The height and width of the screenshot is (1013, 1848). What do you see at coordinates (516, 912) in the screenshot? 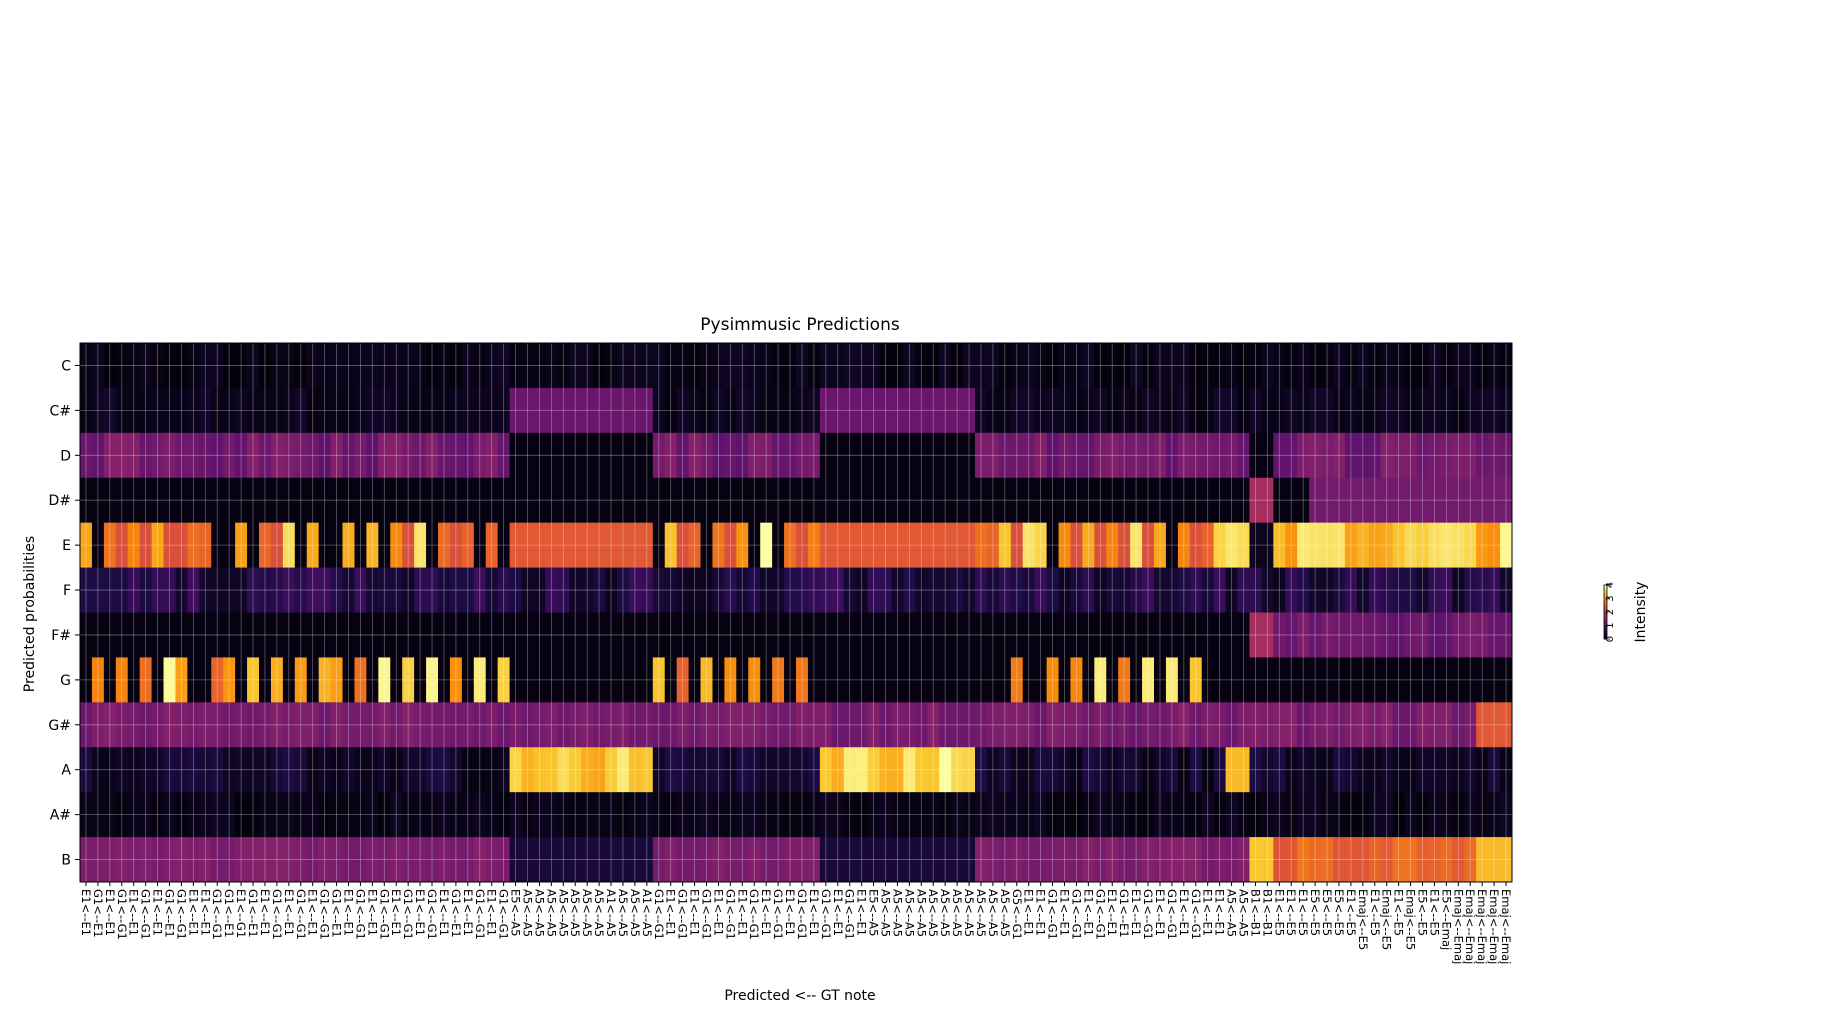
I see `x-tick-label: E5<--A5` at bounding box center [516, 912].